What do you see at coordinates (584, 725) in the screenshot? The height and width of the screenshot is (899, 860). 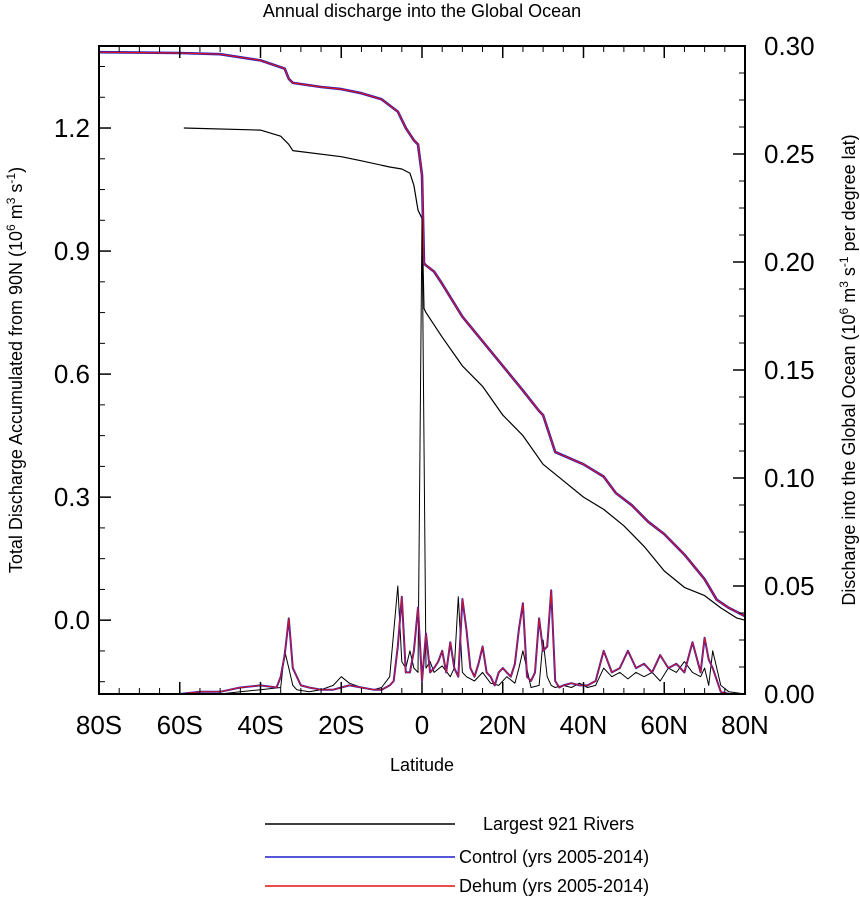 I see `x-tick-label: 40N` at bounding box center [584, 725].